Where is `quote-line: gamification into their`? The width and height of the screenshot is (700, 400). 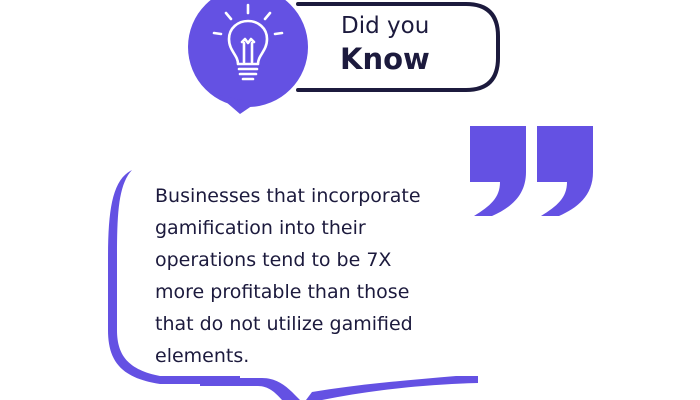 quote-line: gamification into their is located at coordinates (260, 228).